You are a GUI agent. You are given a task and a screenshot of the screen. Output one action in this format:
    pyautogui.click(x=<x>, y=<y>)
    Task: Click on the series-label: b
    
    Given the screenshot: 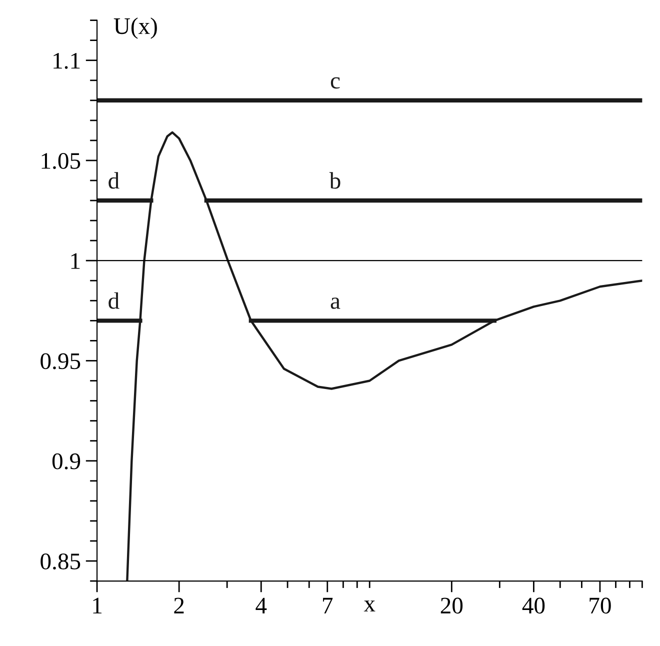 What is the action you would take?
    pyautogui.click(x=334, y=180)
    